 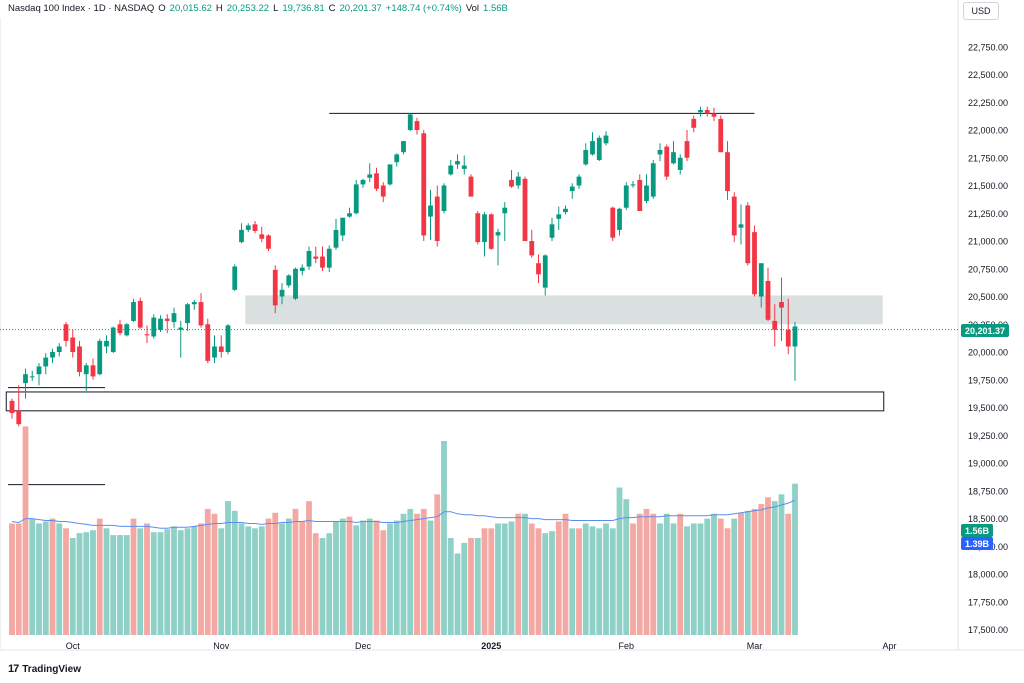 I want to click on price-tick-label: 19,750.00, so click(x=988, y=380).